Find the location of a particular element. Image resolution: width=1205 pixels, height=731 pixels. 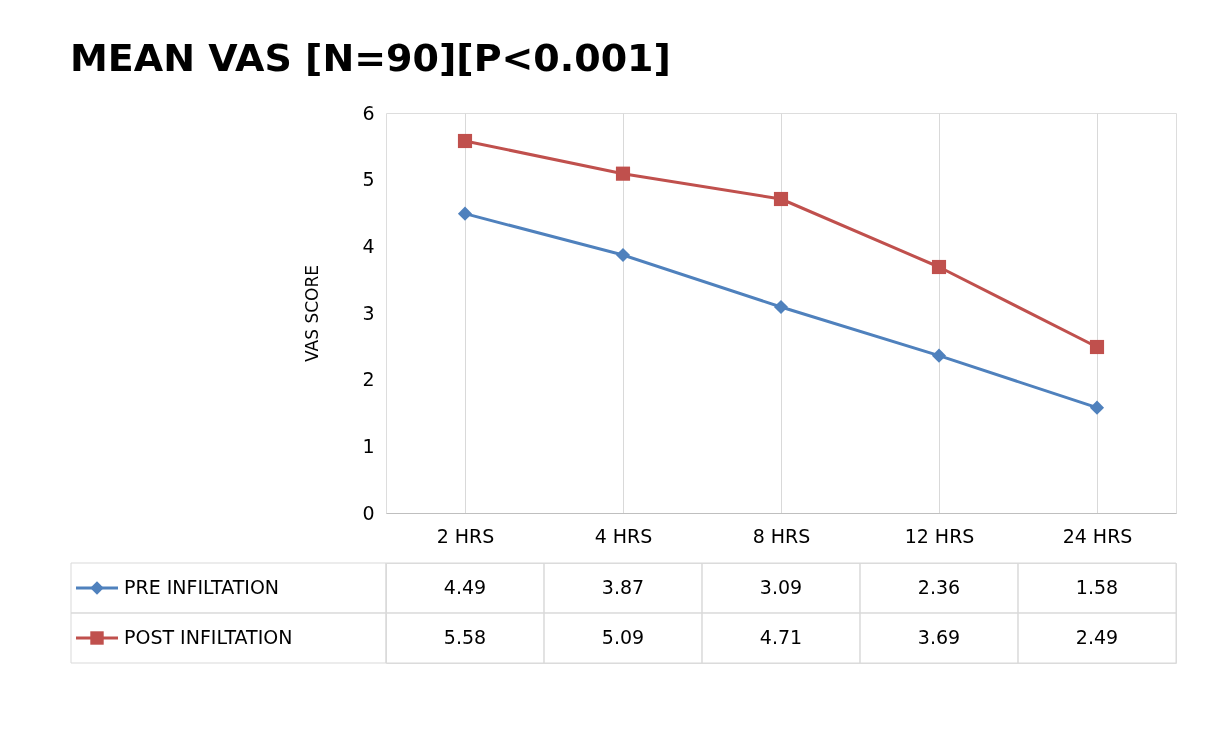

data-label: 2.49 is located at coordinates (1097, 637).